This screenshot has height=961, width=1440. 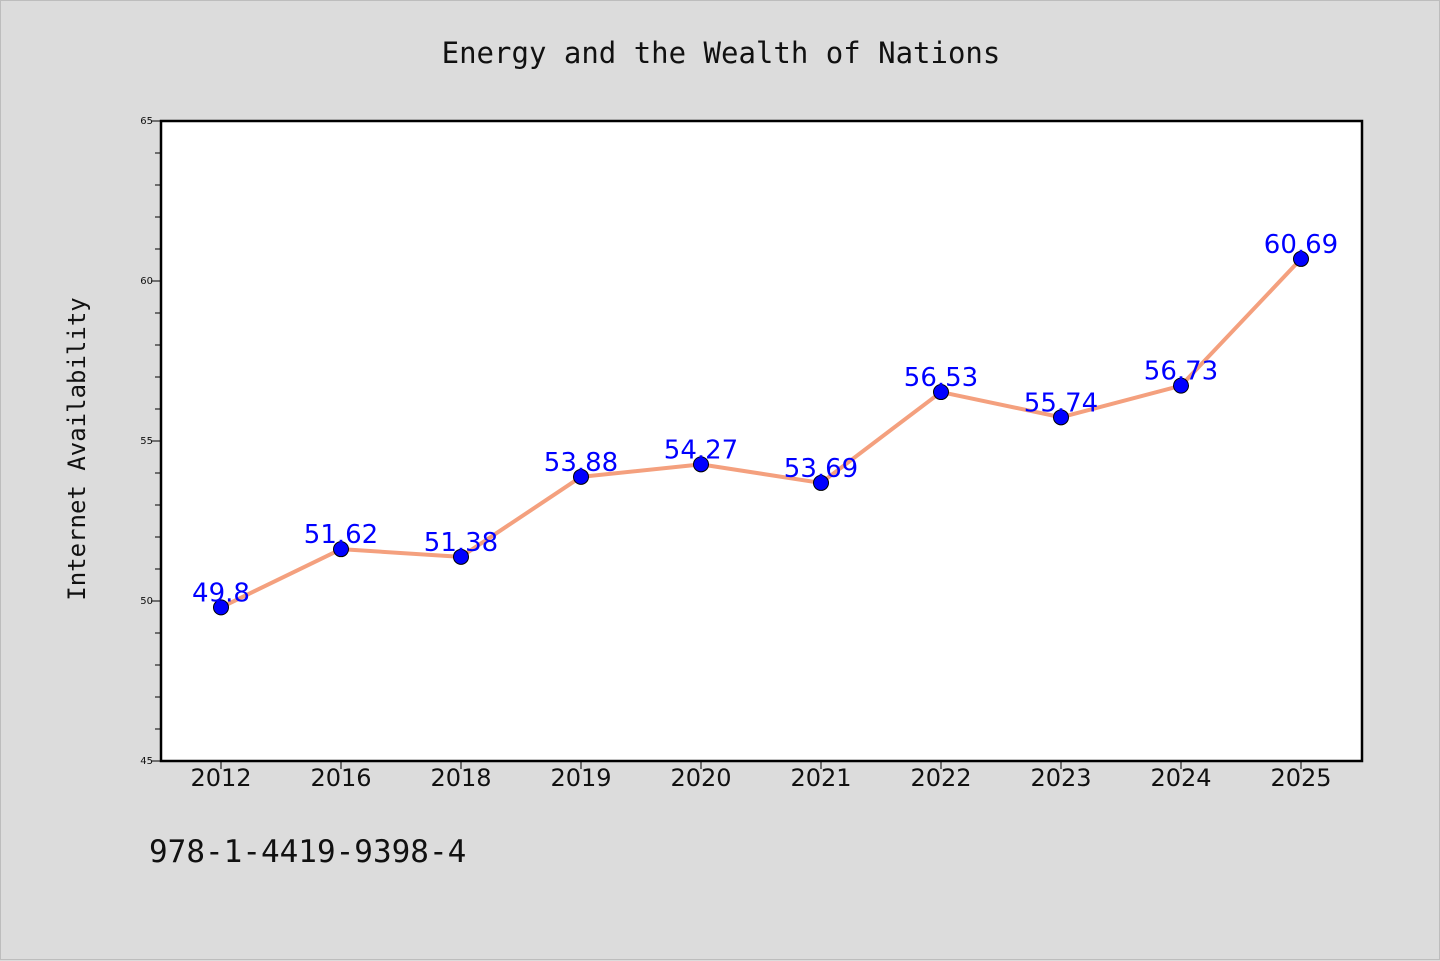 What do you see at coordinates (701, 450) in the screenshot?
I see `data-label: 54.27` at bounding box center [701, 450].